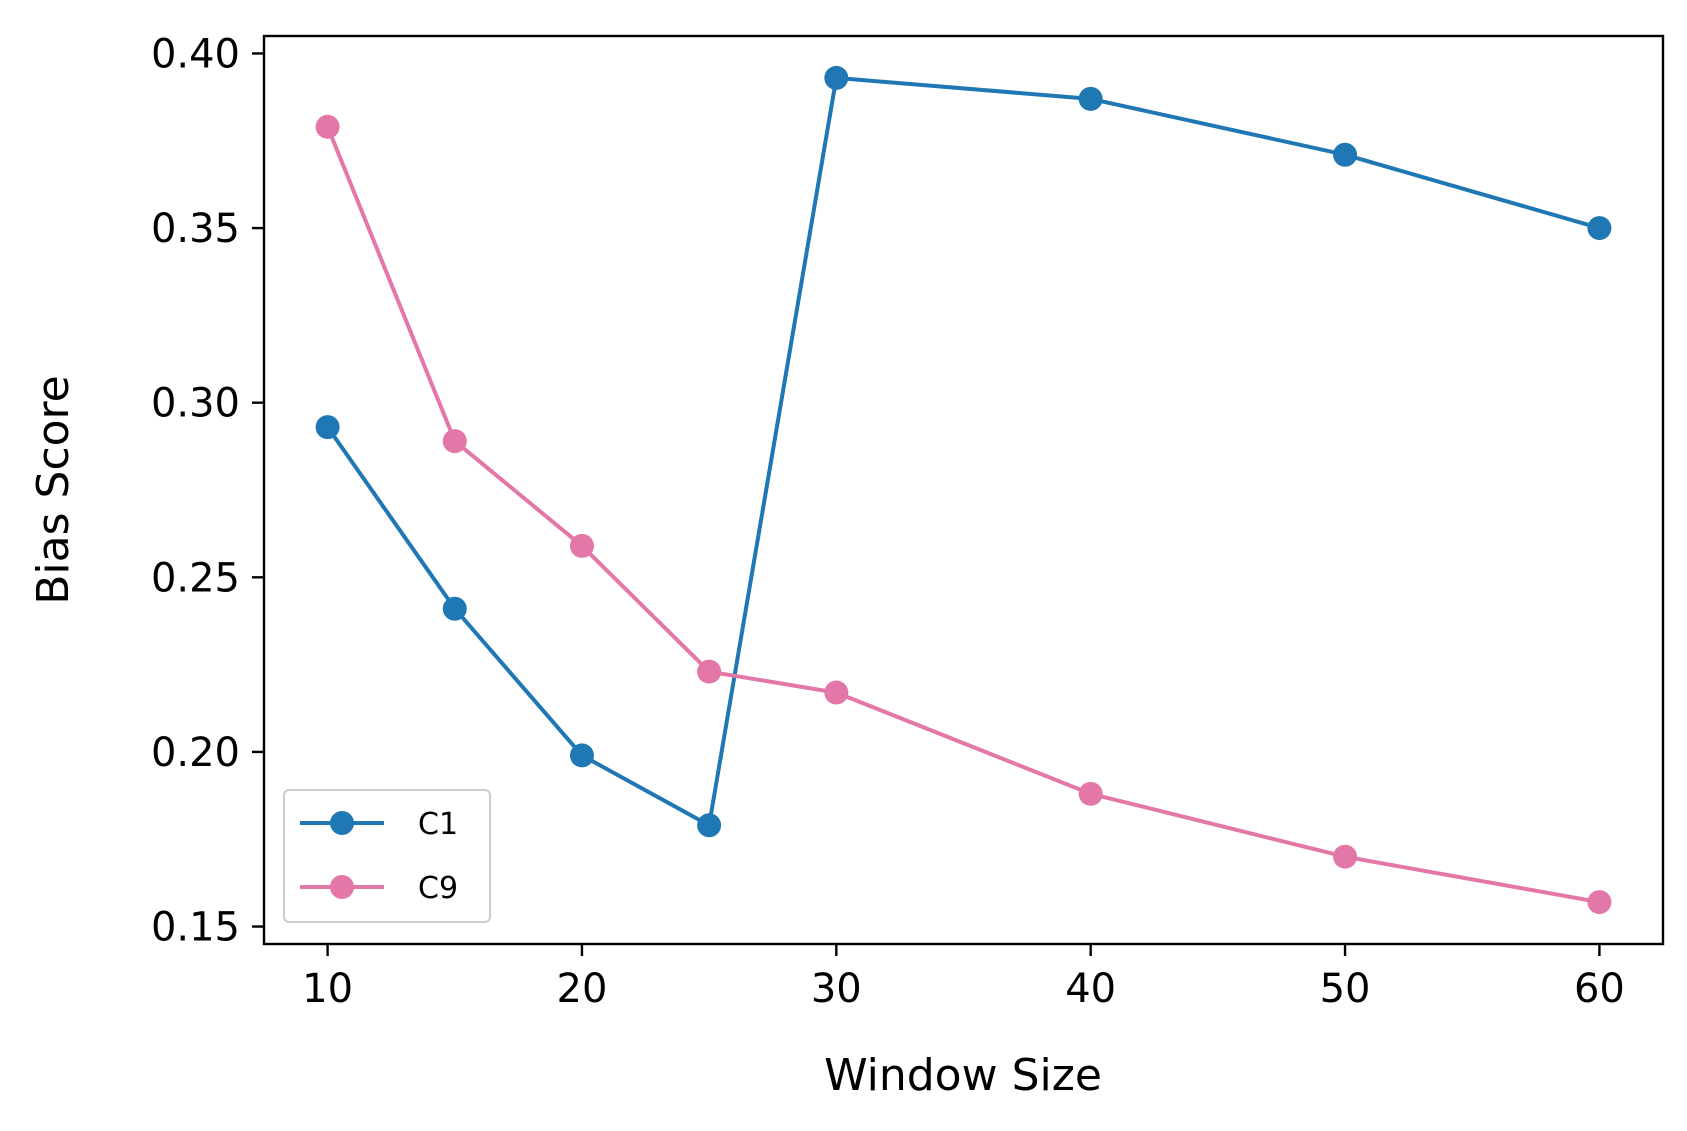  Describe the element at coordinates (207, 491) in the screenshot. I see `y-axis: 0.15 0.20 0.25 0.30 0.35 0.40` at that location.